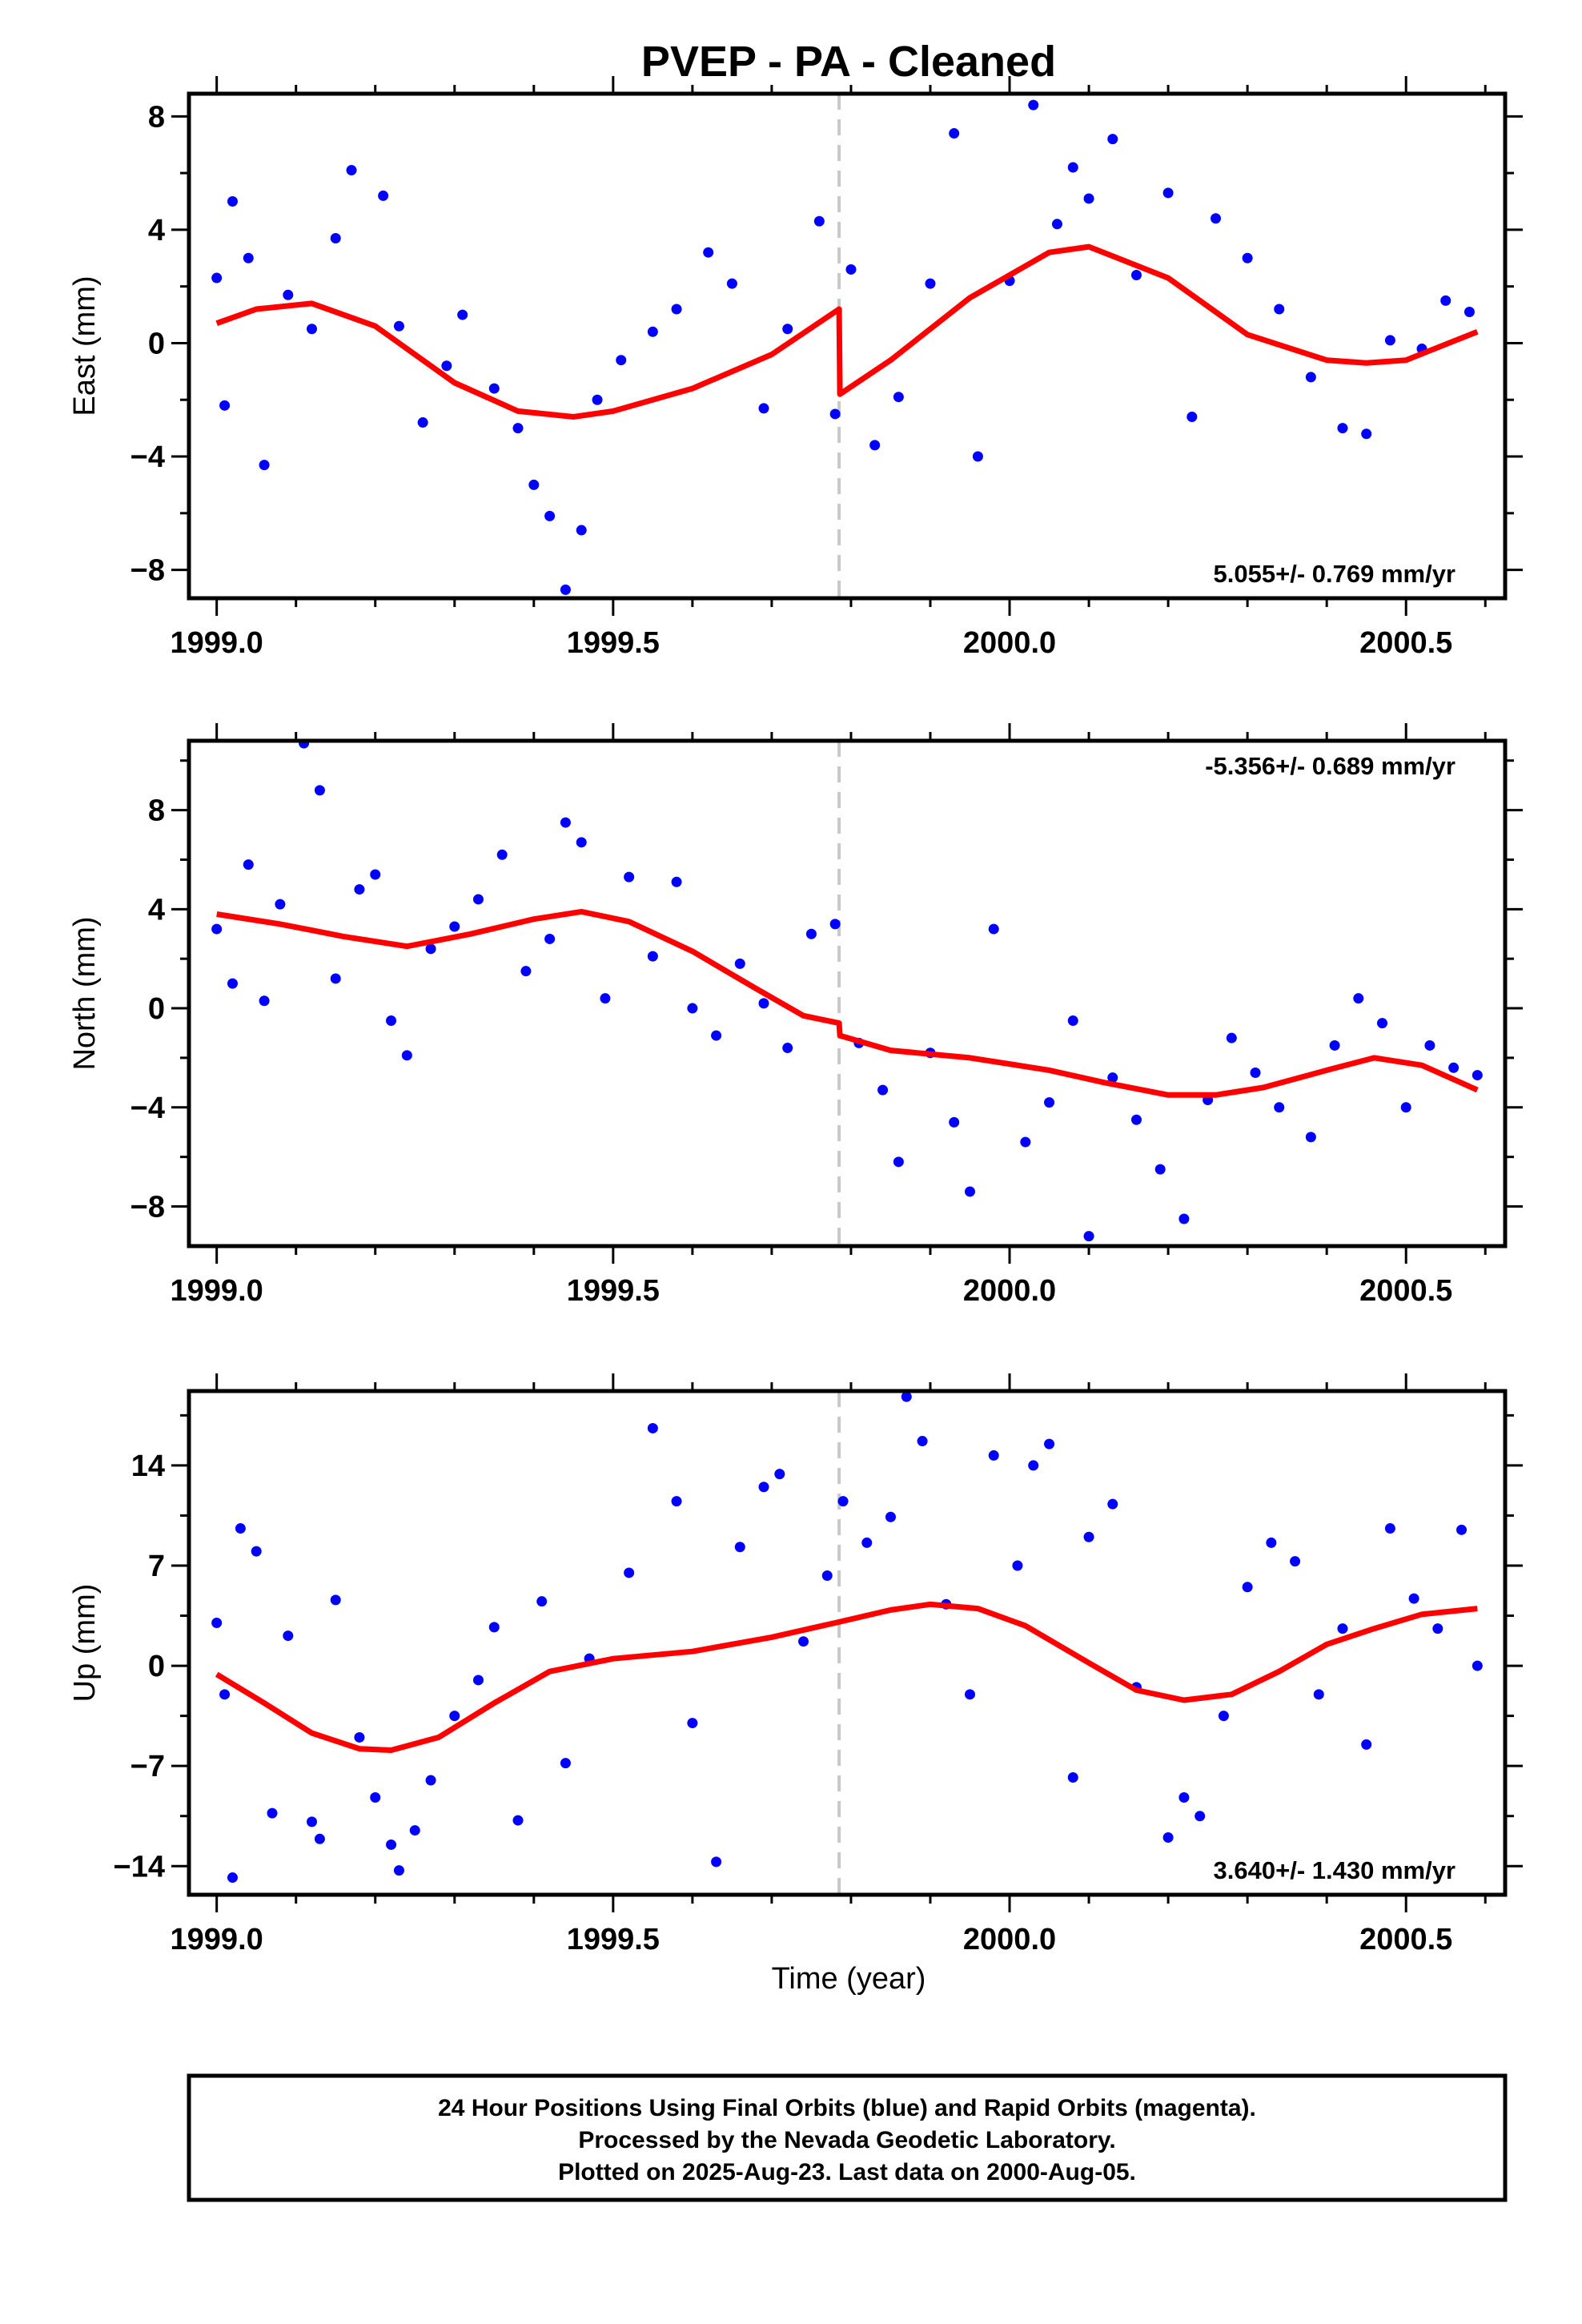 This screenshot has width=1582, height=2324. Describe the element at coordinates (139, 1867) in the screenshot. I see `y-tick-label: −14` at that location.